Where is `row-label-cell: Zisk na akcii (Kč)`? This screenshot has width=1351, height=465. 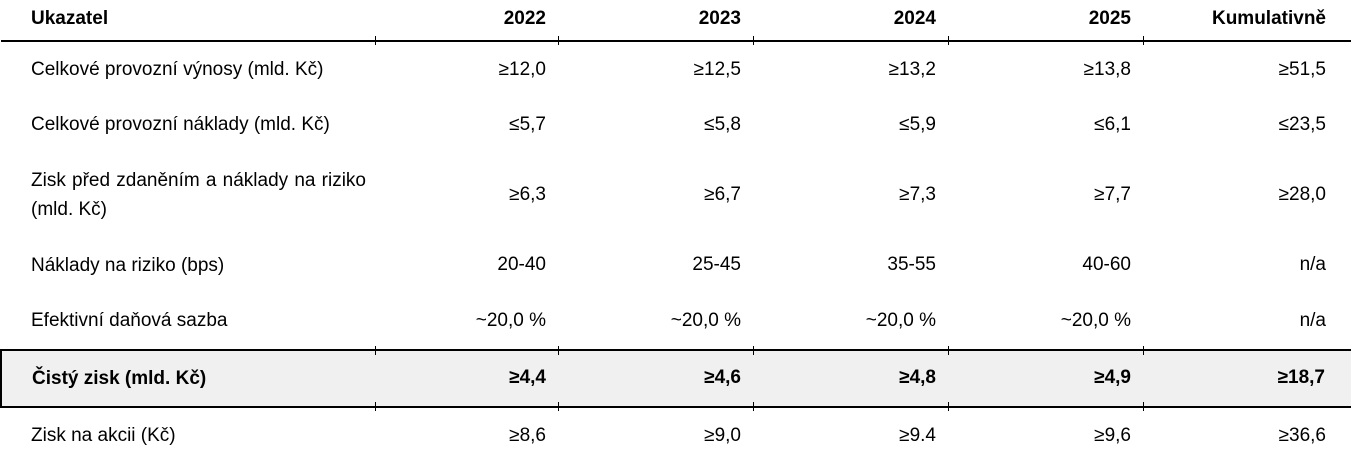 row-label-cell: Zisk na akcii (Kč) is located at coordinates (103, 436).